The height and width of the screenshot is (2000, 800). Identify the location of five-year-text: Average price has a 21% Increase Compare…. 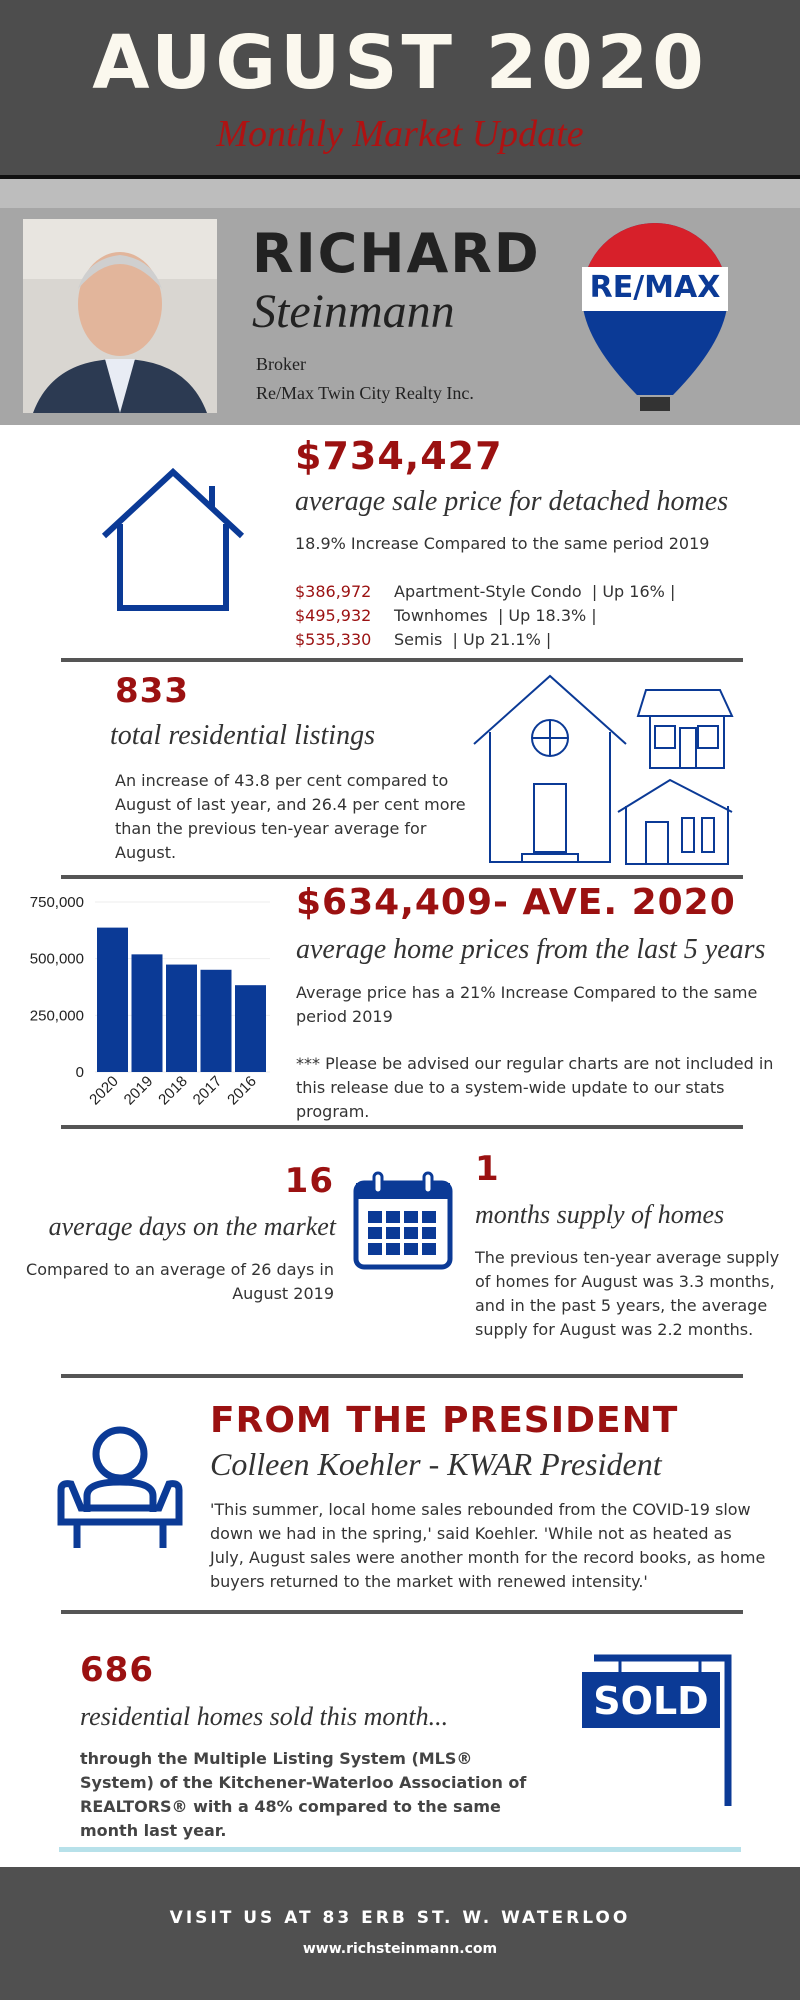
(527, 1004).